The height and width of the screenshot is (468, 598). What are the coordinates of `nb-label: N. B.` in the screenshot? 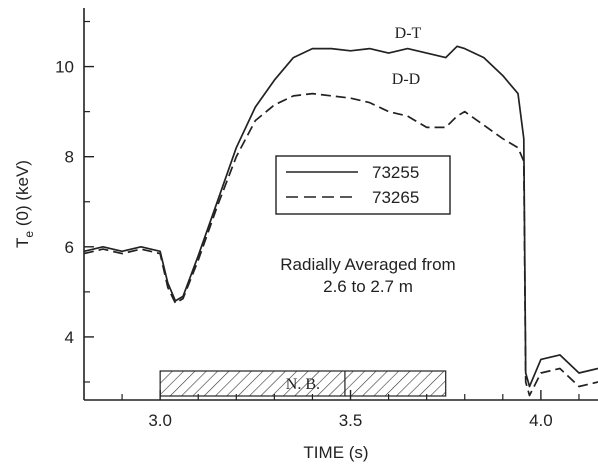 It's located at (303, 384).